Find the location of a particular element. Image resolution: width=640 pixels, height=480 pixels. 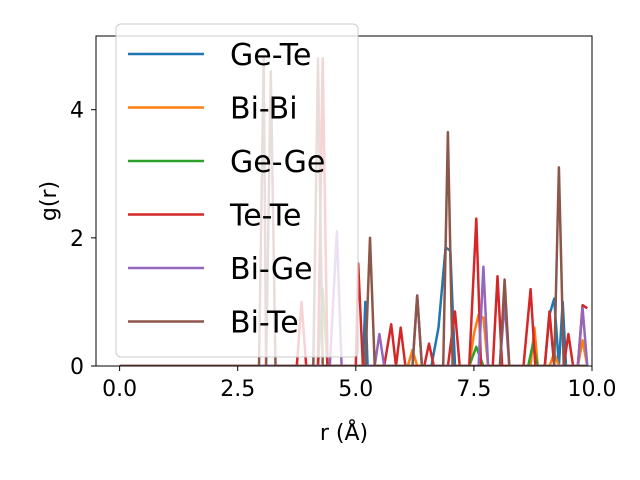

series-line-bi-bi is located at coordinates (354, 339).